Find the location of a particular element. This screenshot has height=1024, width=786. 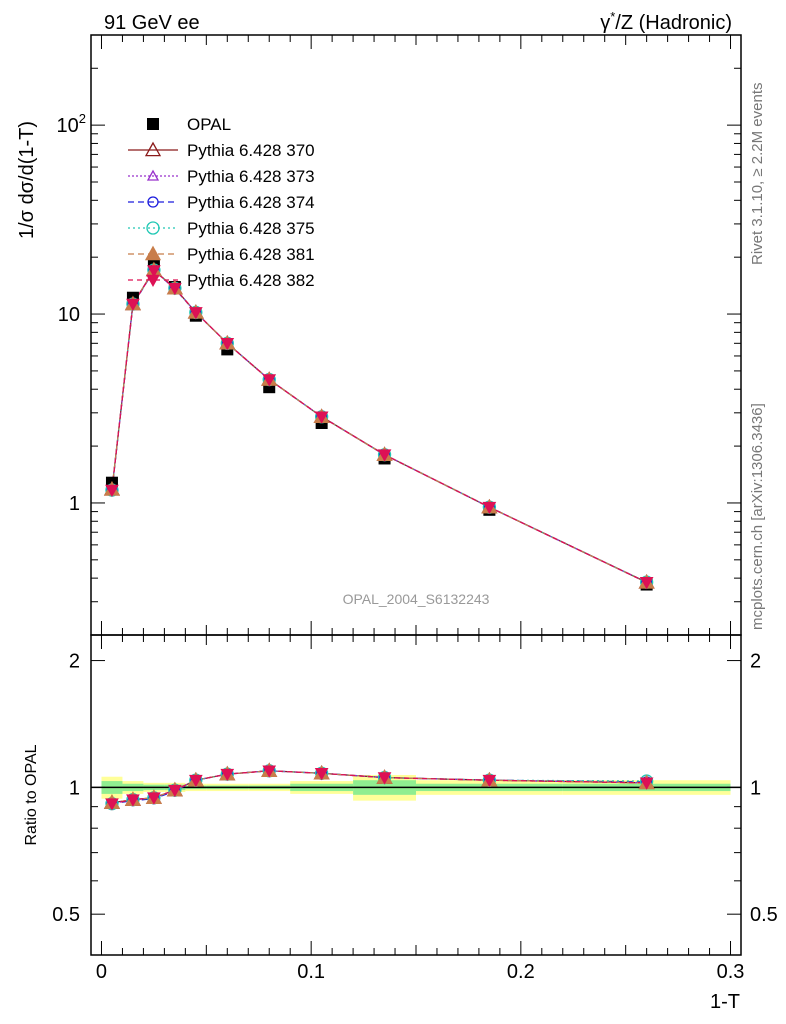

x-tick-label: 0.1 is located at coordinates (311, 972).